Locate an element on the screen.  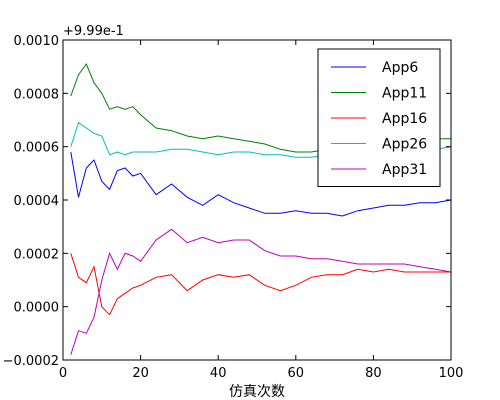
x-tick-label: 100 is located at coordinates (451, 373).